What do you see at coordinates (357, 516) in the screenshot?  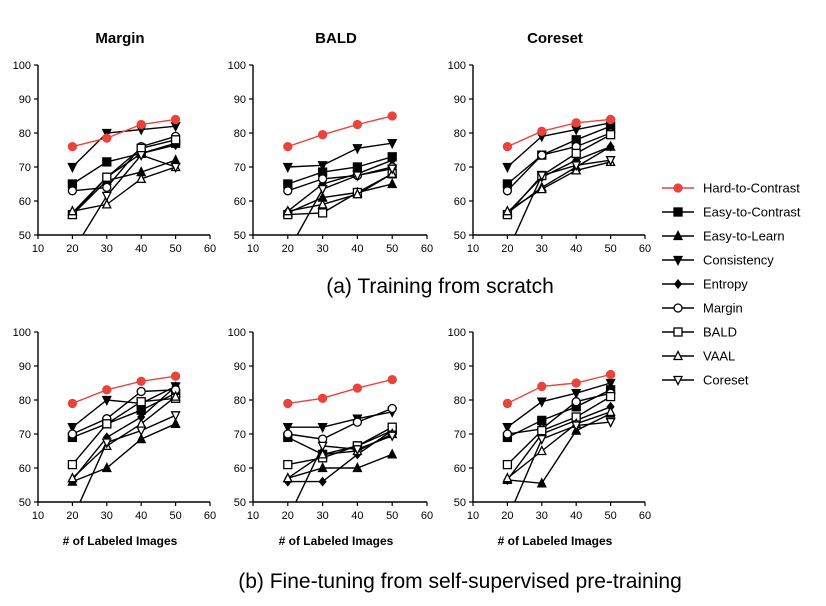 I see `x-tick-label: 40` at bounding box center [357, 516].